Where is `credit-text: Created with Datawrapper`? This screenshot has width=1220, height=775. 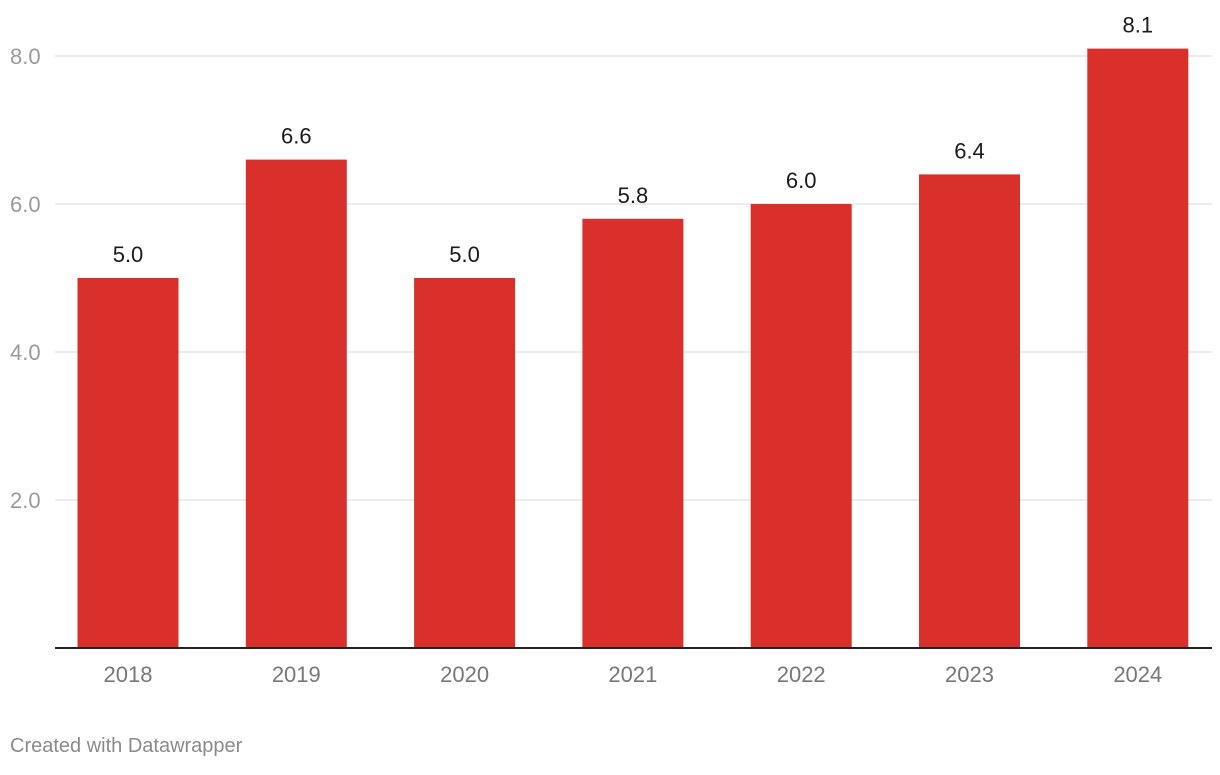
credit-text: Created with Datawrapper is located at coordinates (126, 746).